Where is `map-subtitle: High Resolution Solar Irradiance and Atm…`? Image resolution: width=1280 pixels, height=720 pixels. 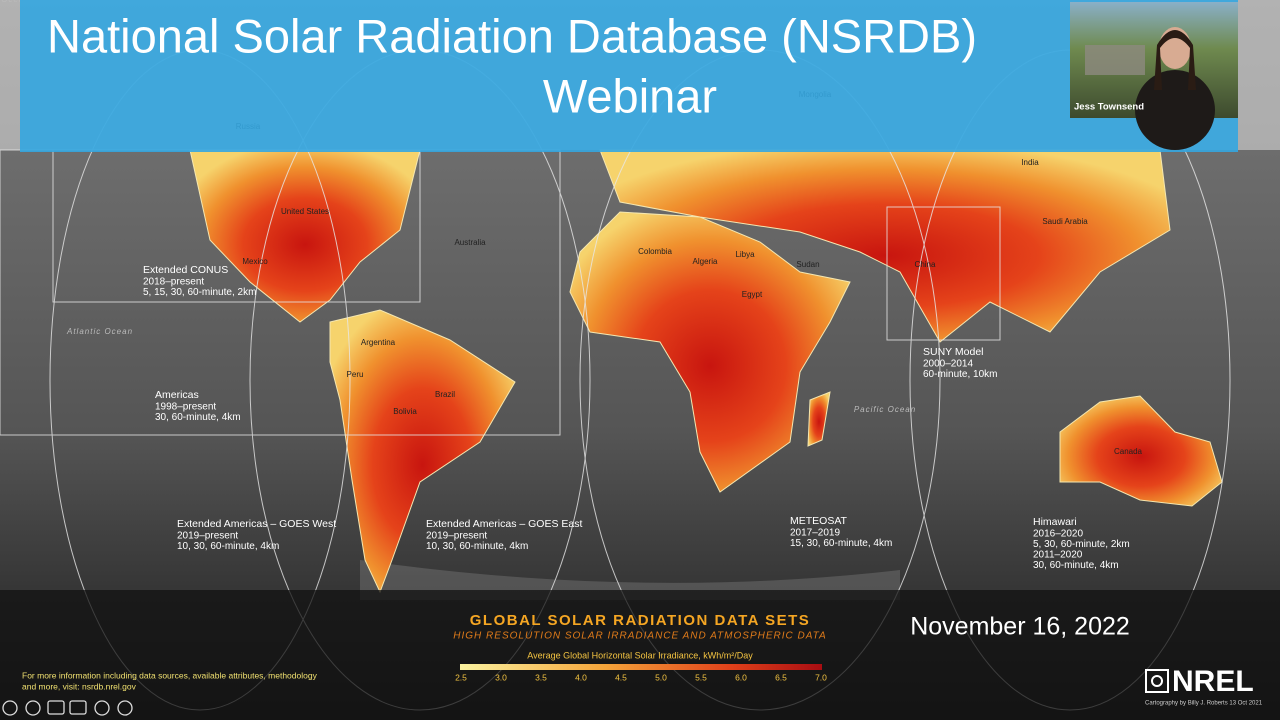 map-subtitle: High Resolution Solar Irradiance and Atm… is located at coordinates (639, 636).